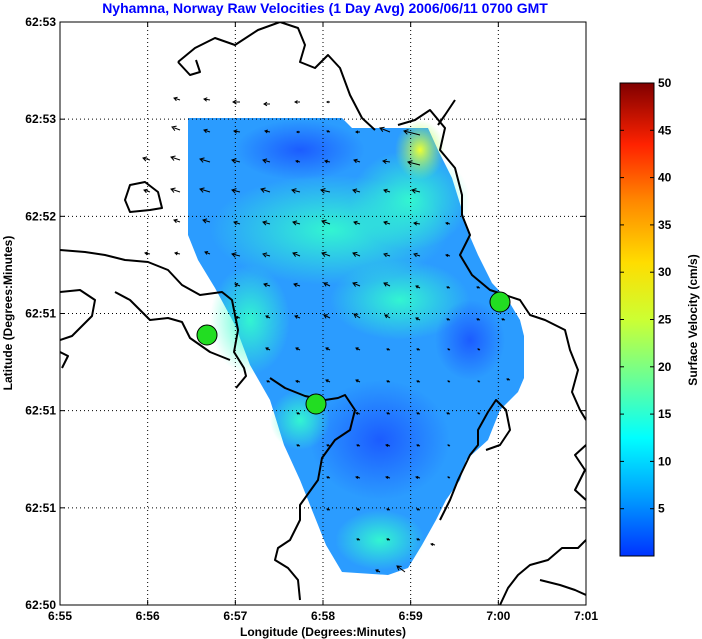  Describe the element at coordinates (665, 83) in the screenshot. I see `colorbar-tick-label: 50` at that location.